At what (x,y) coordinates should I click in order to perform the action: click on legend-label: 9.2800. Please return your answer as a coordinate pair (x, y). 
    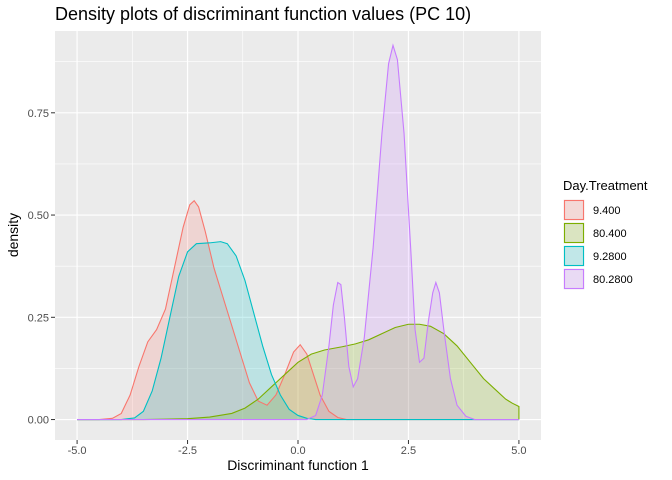
    Looking at the image, I should click on (610, 257).